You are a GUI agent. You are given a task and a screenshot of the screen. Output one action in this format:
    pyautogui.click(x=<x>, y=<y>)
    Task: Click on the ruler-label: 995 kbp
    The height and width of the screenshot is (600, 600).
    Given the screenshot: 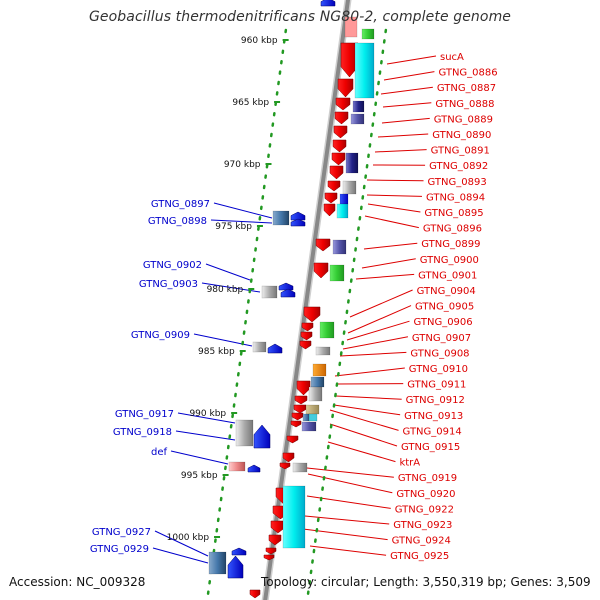 What is the action you would take?
    pyautogui.click(x=199, y=476)
    